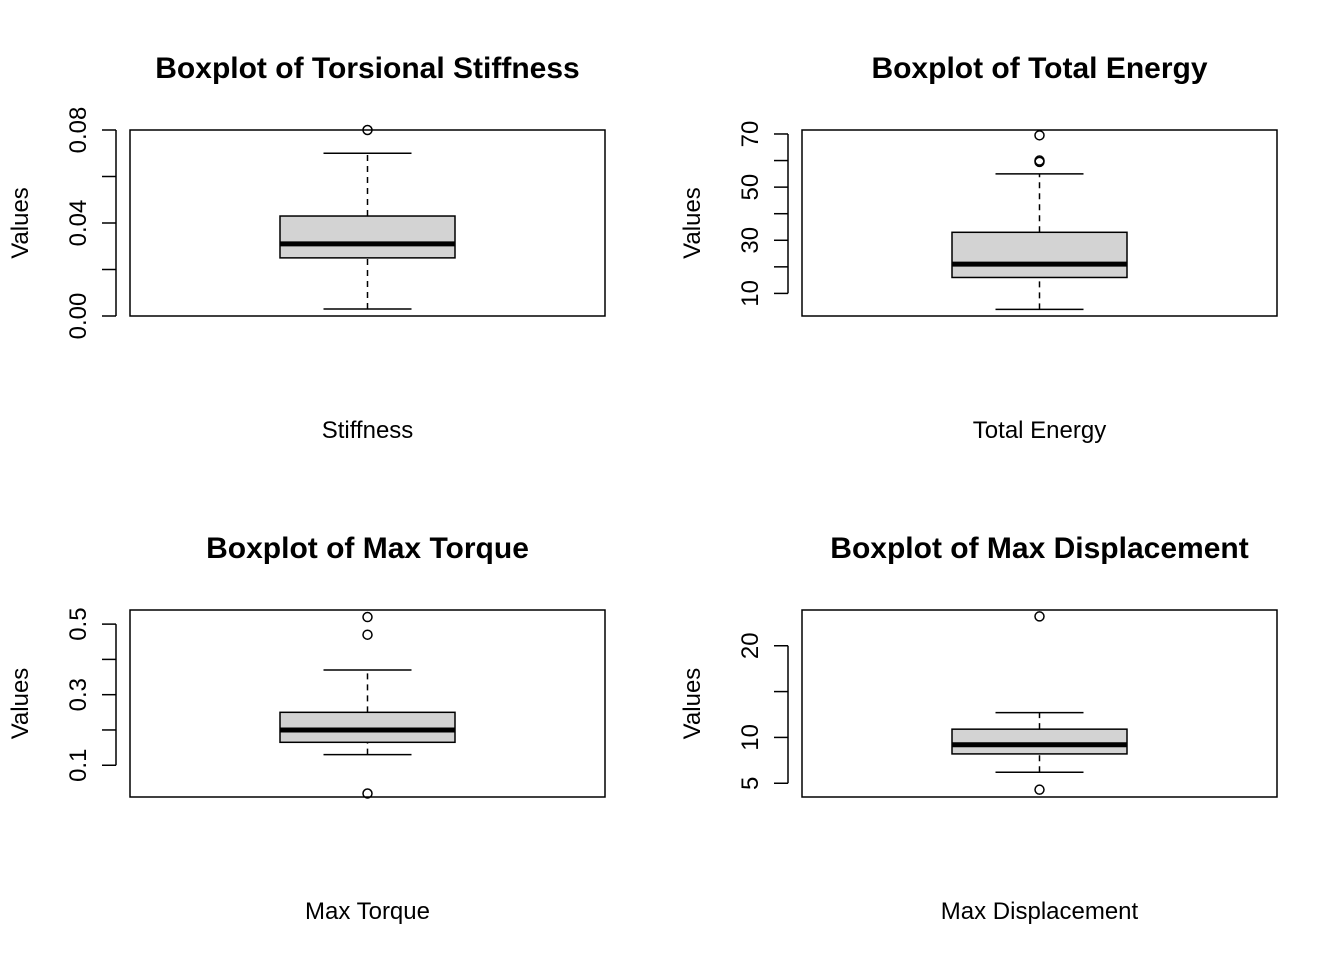  I want to click on y-tick-label: 0.08, so click(78, 130).